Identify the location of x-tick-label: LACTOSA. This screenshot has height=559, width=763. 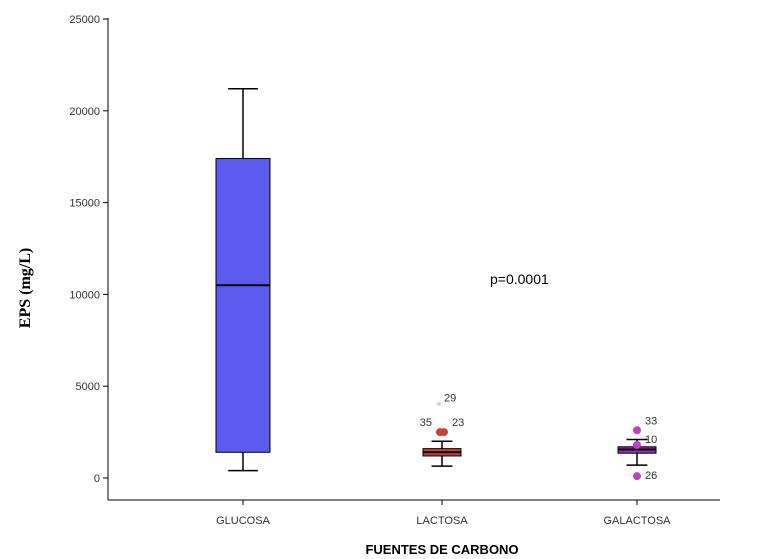
(442, 521).